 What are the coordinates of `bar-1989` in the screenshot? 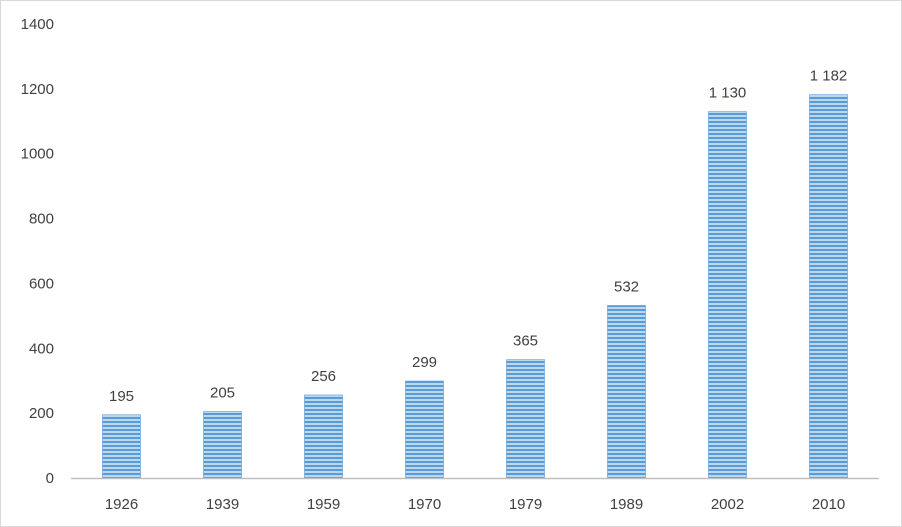 It's located at (626, 392).